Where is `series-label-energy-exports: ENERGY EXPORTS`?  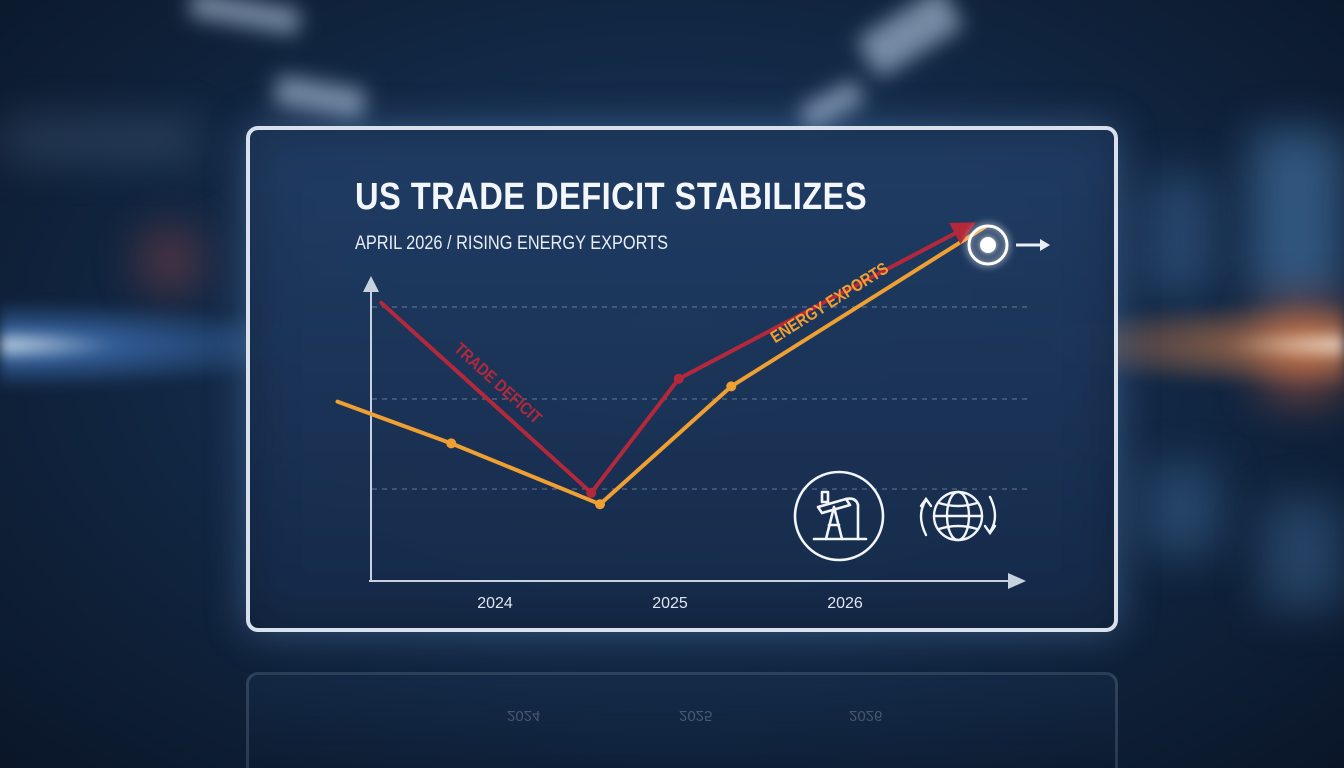
series-label-energy-exports: ENERGY EXPORTS is located at coordinates (830, 303).